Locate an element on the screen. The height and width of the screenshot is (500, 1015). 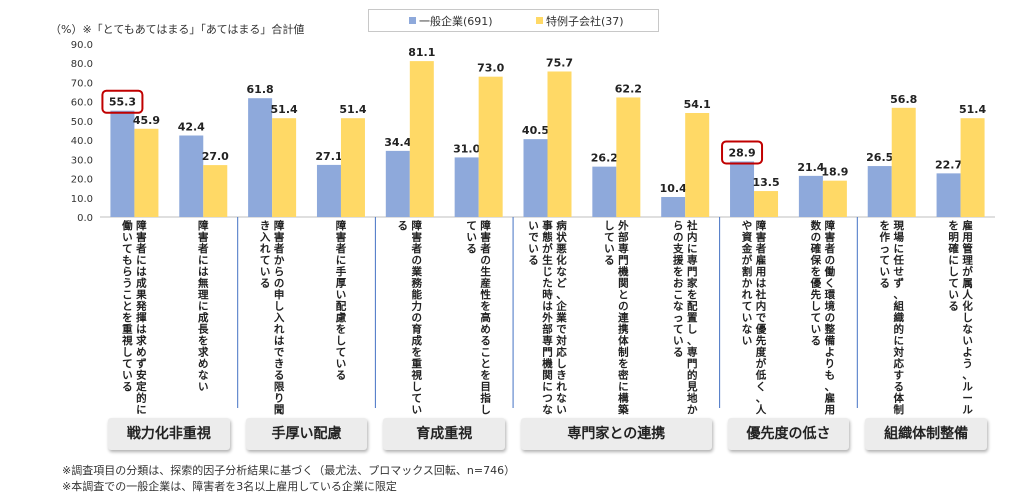
category-label-char: 手 is located at coordinates (341, 271).